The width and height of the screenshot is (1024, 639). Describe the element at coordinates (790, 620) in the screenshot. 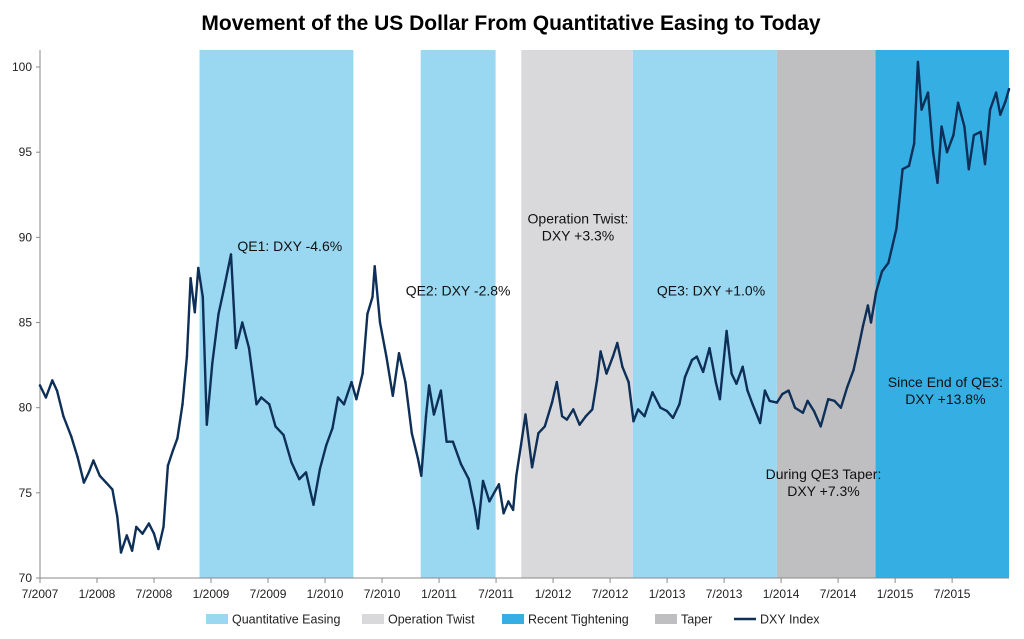

I see `legend-label: DXY Index` at that location.